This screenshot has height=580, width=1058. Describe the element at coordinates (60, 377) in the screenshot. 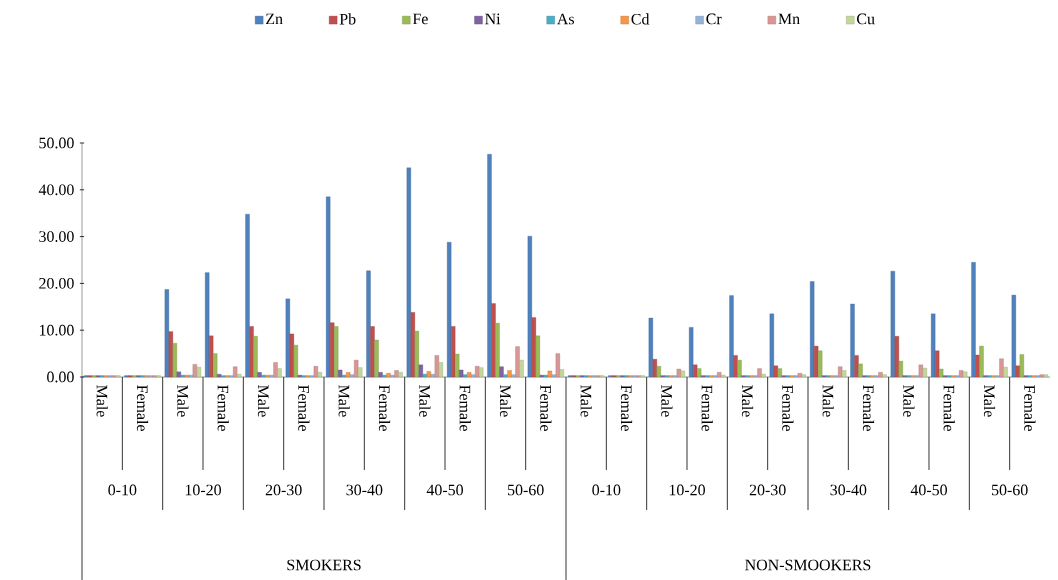

I see `y-tick-label: 0.00` at that location.